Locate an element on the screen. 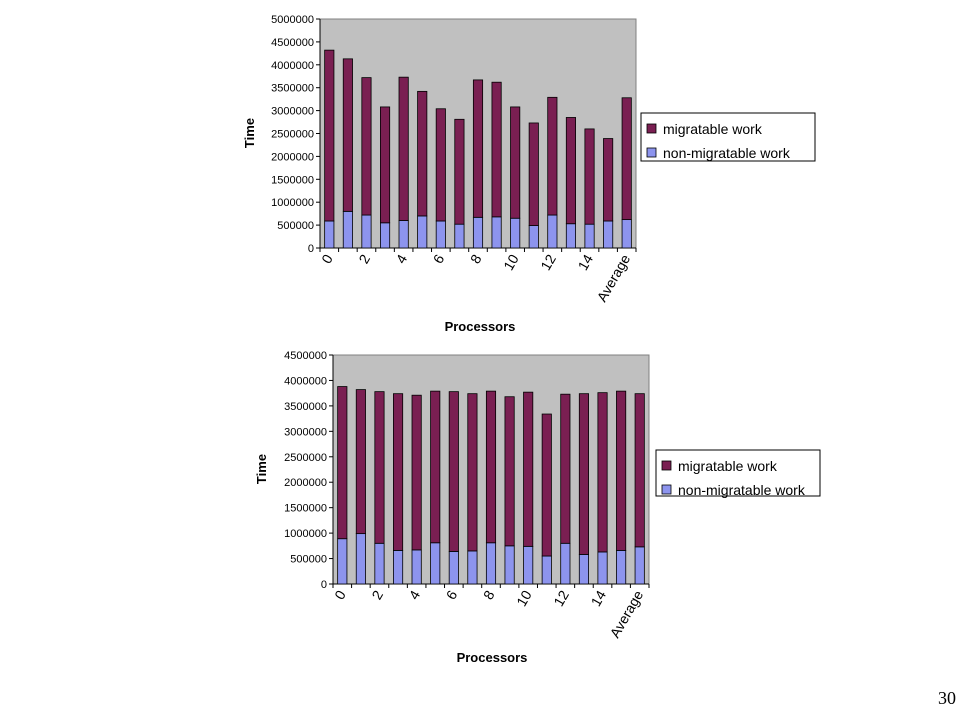  x-tick-label: 6 is located at coordinates (452, 594).